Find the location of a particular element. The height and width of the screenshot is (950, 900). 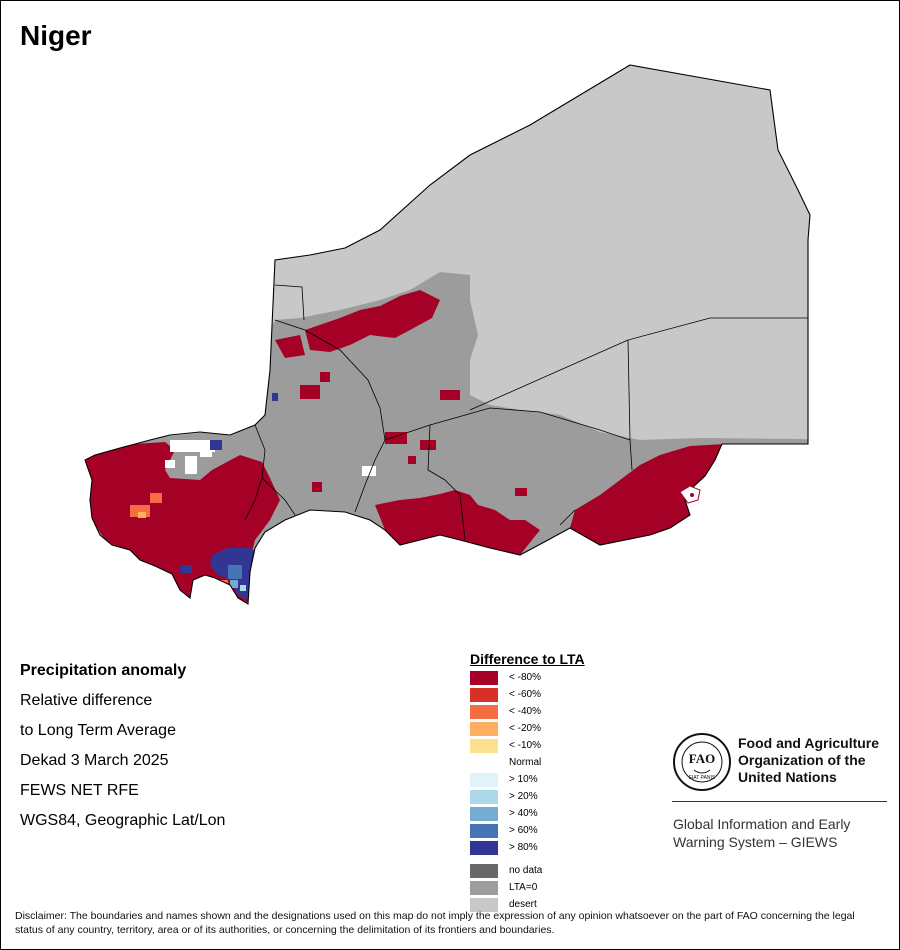

info-period: Dekad 3 March 2025 is located at coordinates (94, 760).